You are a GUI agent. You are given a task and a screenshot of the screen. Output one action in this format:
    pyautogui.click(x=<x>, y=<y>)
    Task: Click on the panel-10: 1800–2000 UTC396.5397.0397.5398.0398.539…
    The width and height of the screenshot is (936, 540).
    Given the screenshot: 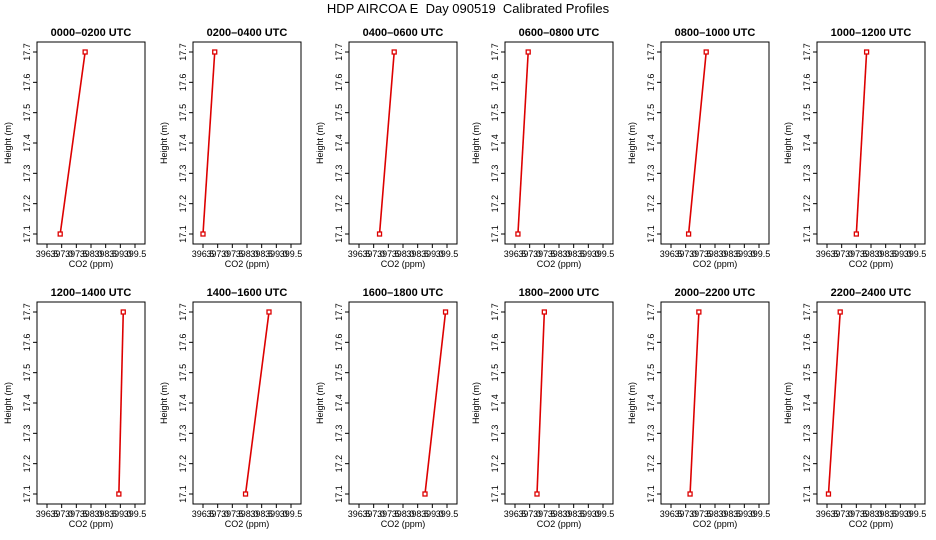 What is the action you would take?
    pyautogui.click(x=542, y=408)
    